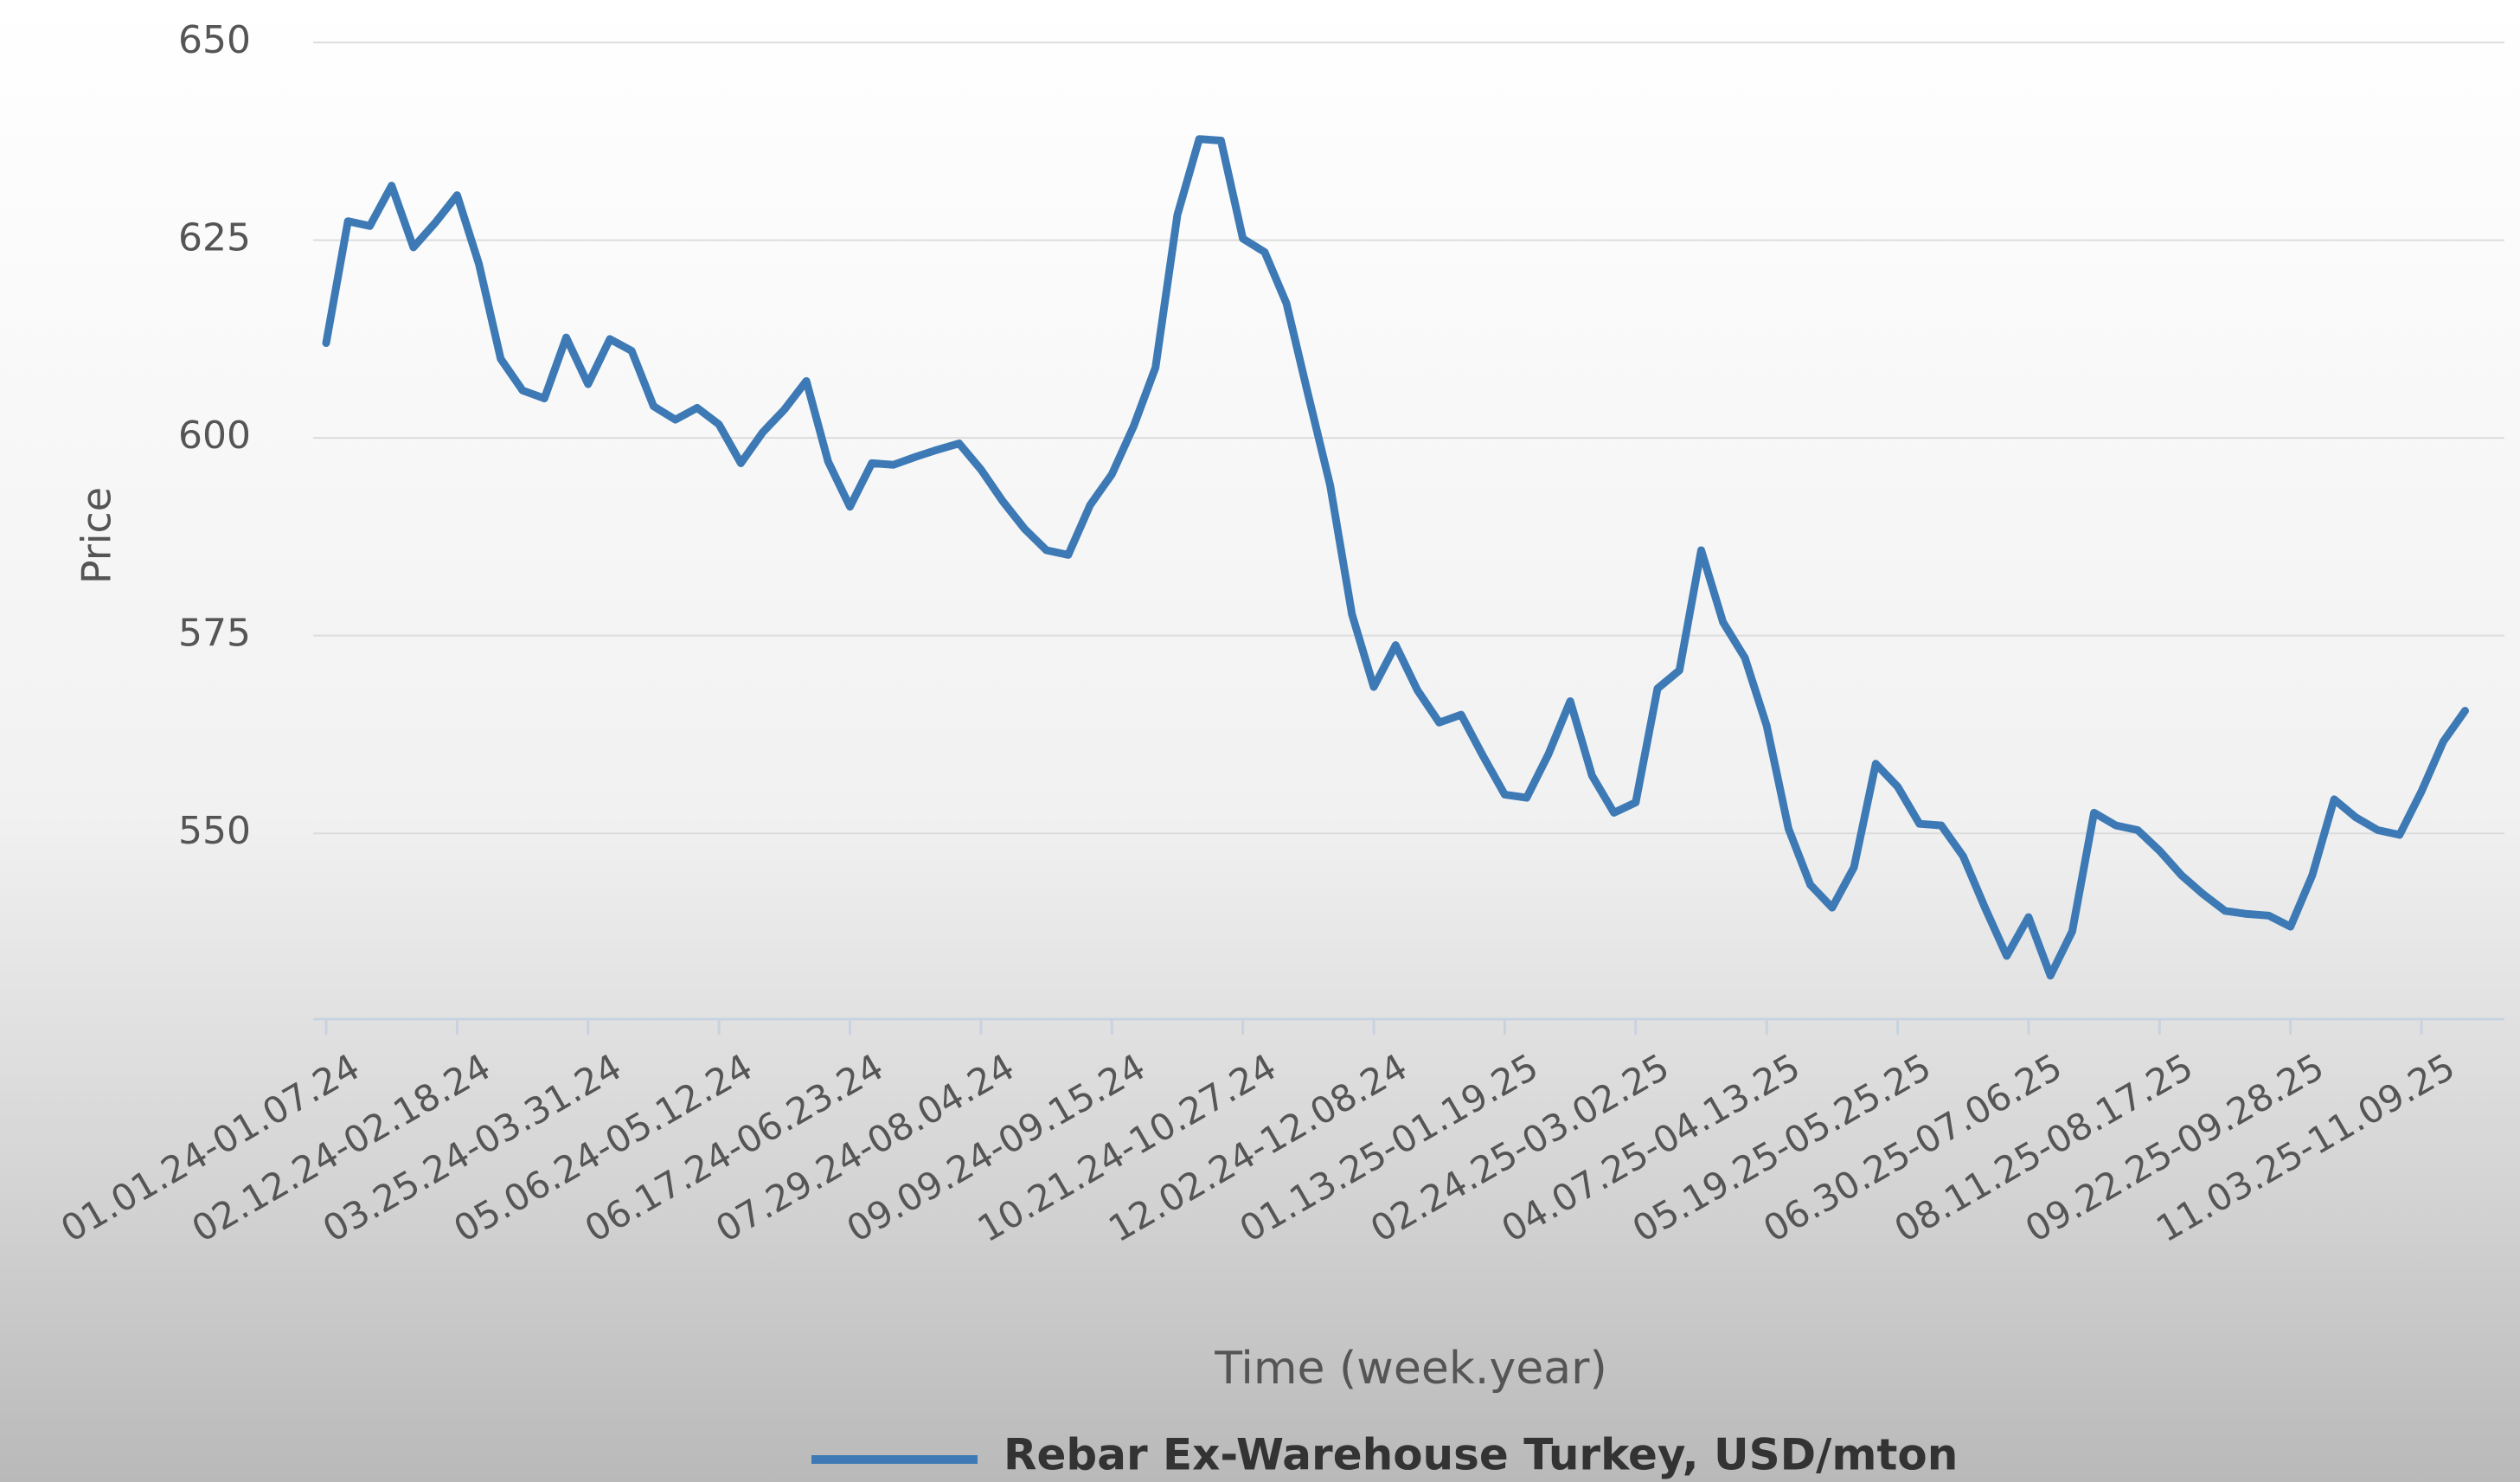 This screenshot has height=1482, width=2520. What do you see at coordinates (214, 831) in the screenshot?
I see `y-tick-label: 550` at bounding box center [214, 831].